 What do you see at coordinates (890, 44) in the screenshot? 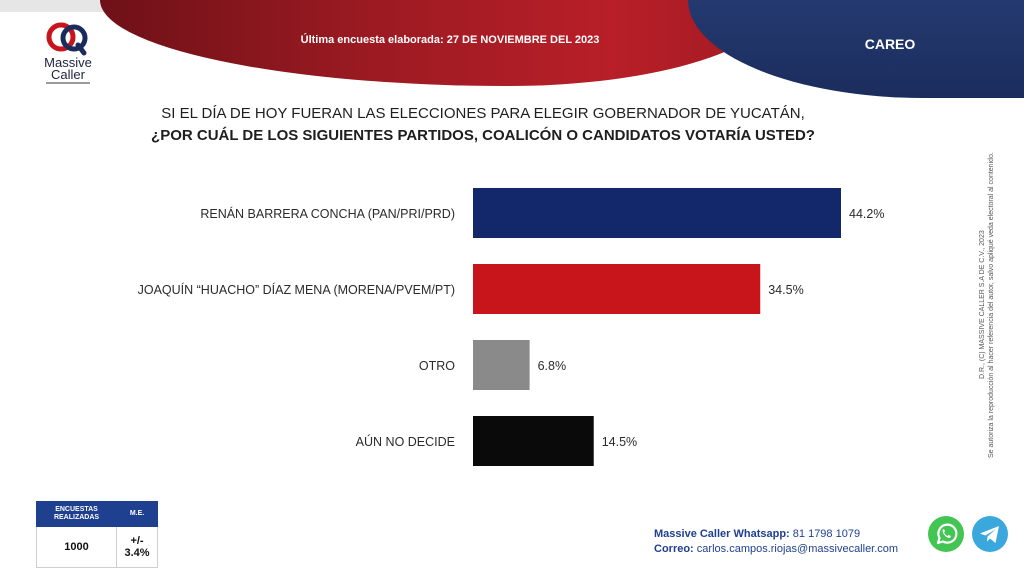
I see `section-title: CAREO` at bounding box center [890, 44].